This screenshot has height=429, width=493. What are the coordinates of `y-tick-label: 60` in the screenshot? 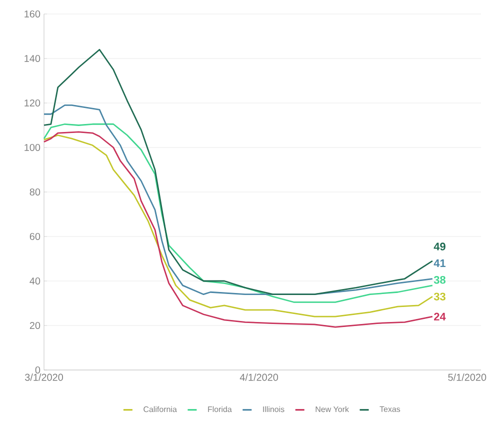 It's located at (35, 236).